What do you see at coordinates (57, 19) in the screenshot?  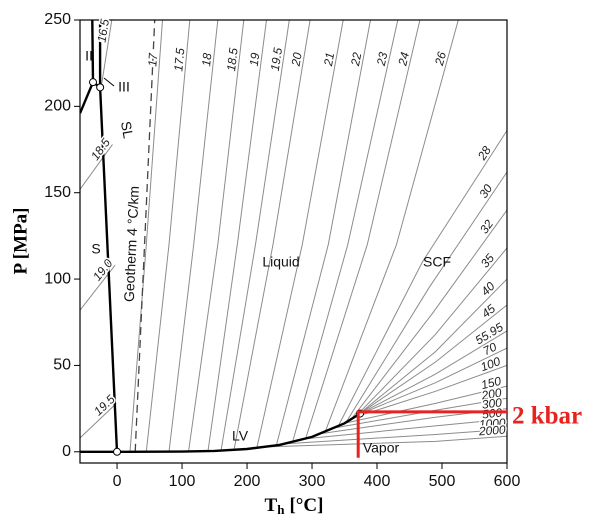 I see `y-tick-label: 250` at bounding box center [57, 19].